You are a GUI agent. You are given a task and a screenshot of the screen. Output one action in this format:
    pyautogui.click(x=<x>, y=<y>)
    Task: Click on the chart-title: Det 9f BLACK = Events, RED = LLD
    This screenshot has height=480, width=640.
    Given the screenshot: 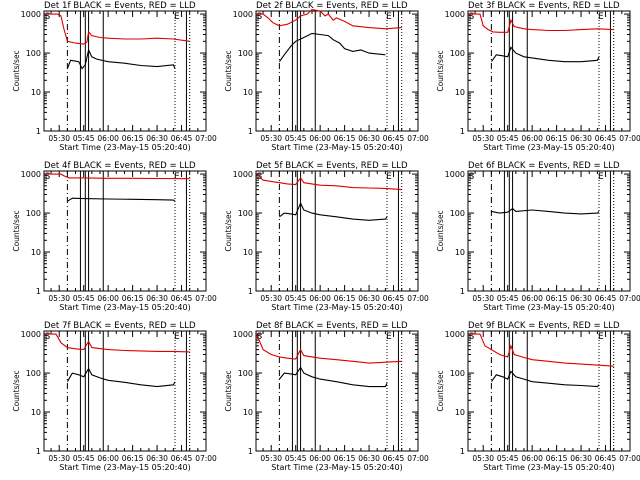 What is the action you would take?
    pyautogui.click(x=544, y=326)
    